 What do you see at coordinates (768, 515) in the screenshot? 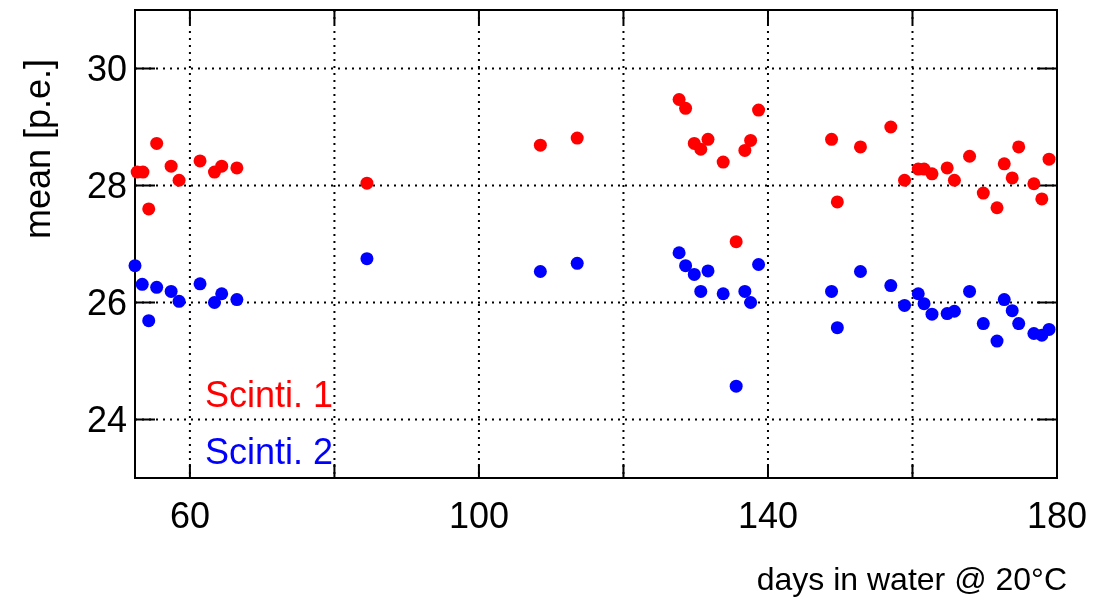
I see `x-tick-label: 140` at bounding box center [768, 515].